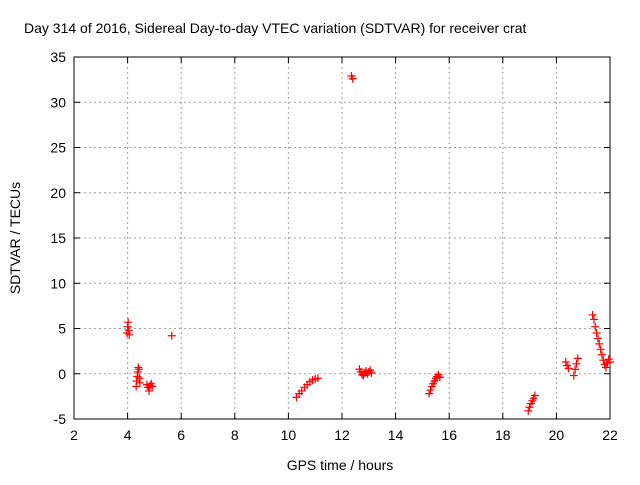  I want to click on y-tick-label: 5, so click(62, 329).